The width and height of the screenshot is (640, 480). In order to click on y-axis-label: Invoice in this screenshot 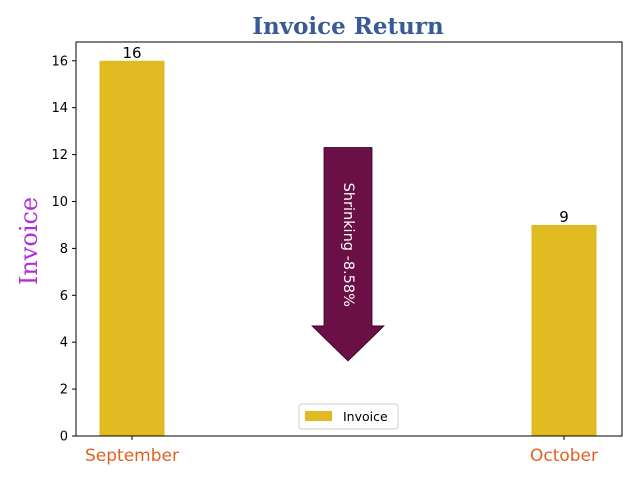, I will do `click(29, 241)`.